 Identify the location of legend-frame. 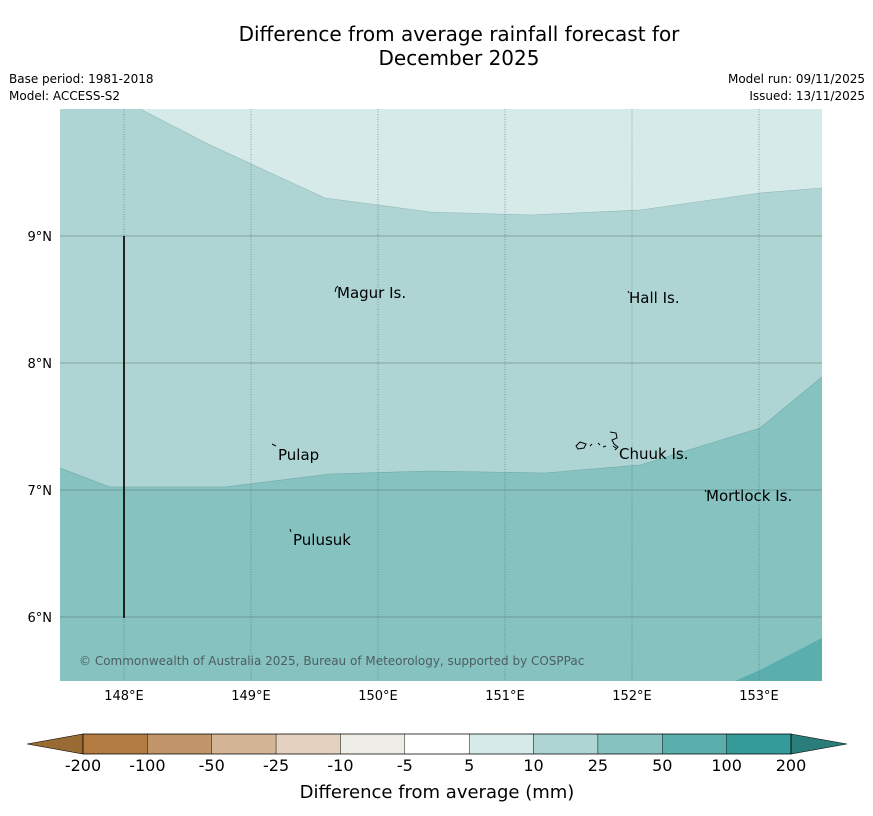
(437, 744).